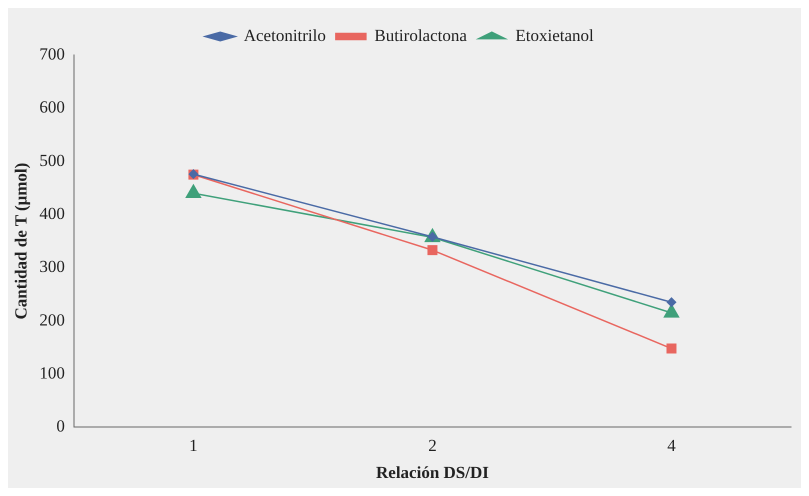 The width and height of the screenshot is (809, 496). What do you see at coordinates (433, 472) in the screenshot?
I see `x-axis-title: Relación DS/DI` at bounding box center [433, 472].